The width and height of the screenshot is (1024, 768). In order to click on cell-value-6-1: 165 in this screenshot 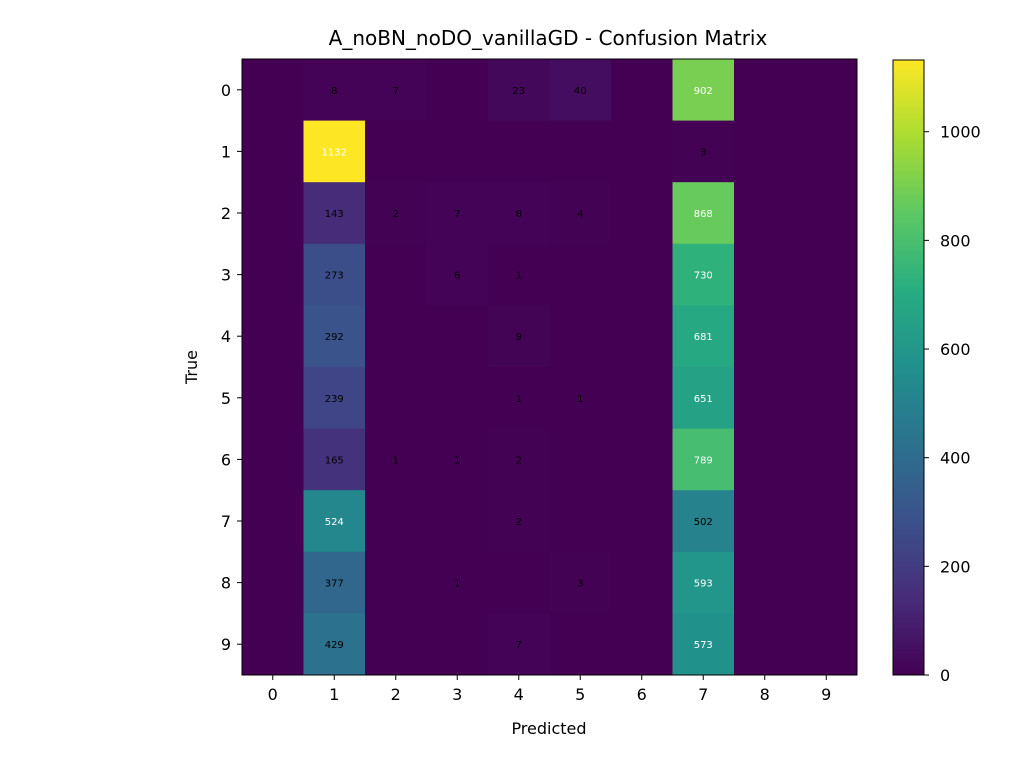, I will do `click(334, 460)`.